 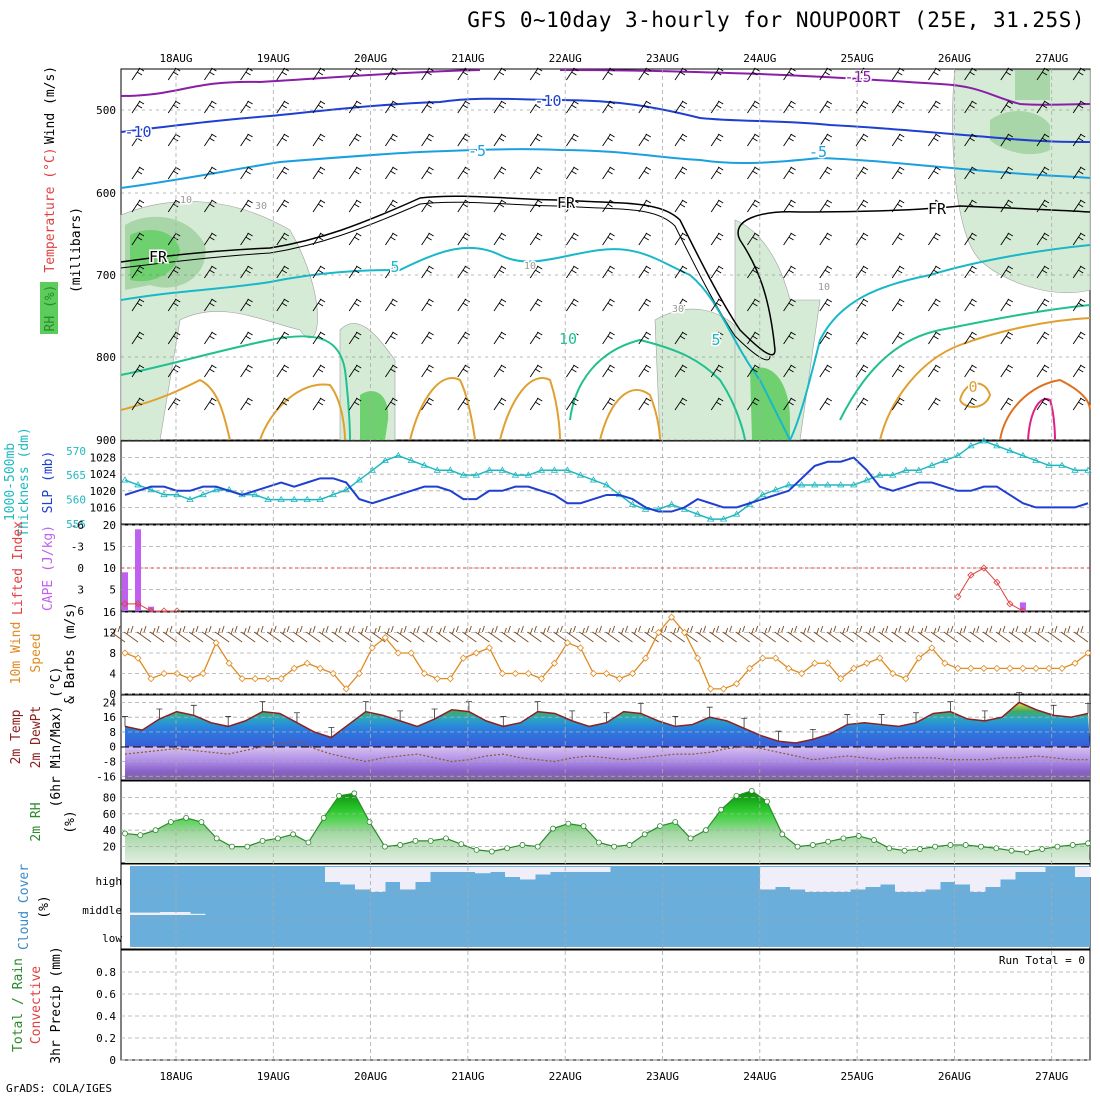 What do you see at coordinates (125, 604) in the screenshot?
I see `li-point` at bounding box center [125, 604].